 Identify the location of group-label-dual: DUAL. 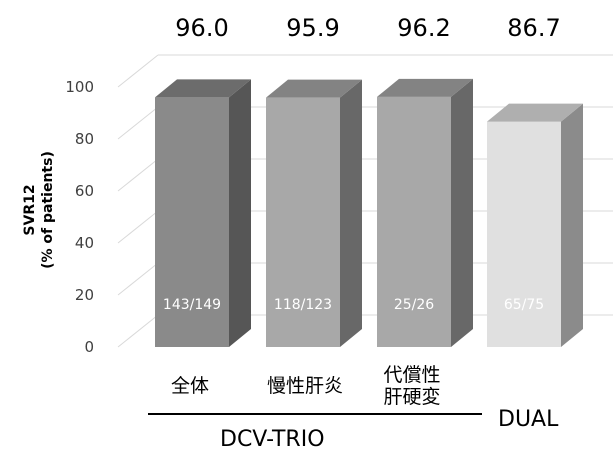
(528, 419).